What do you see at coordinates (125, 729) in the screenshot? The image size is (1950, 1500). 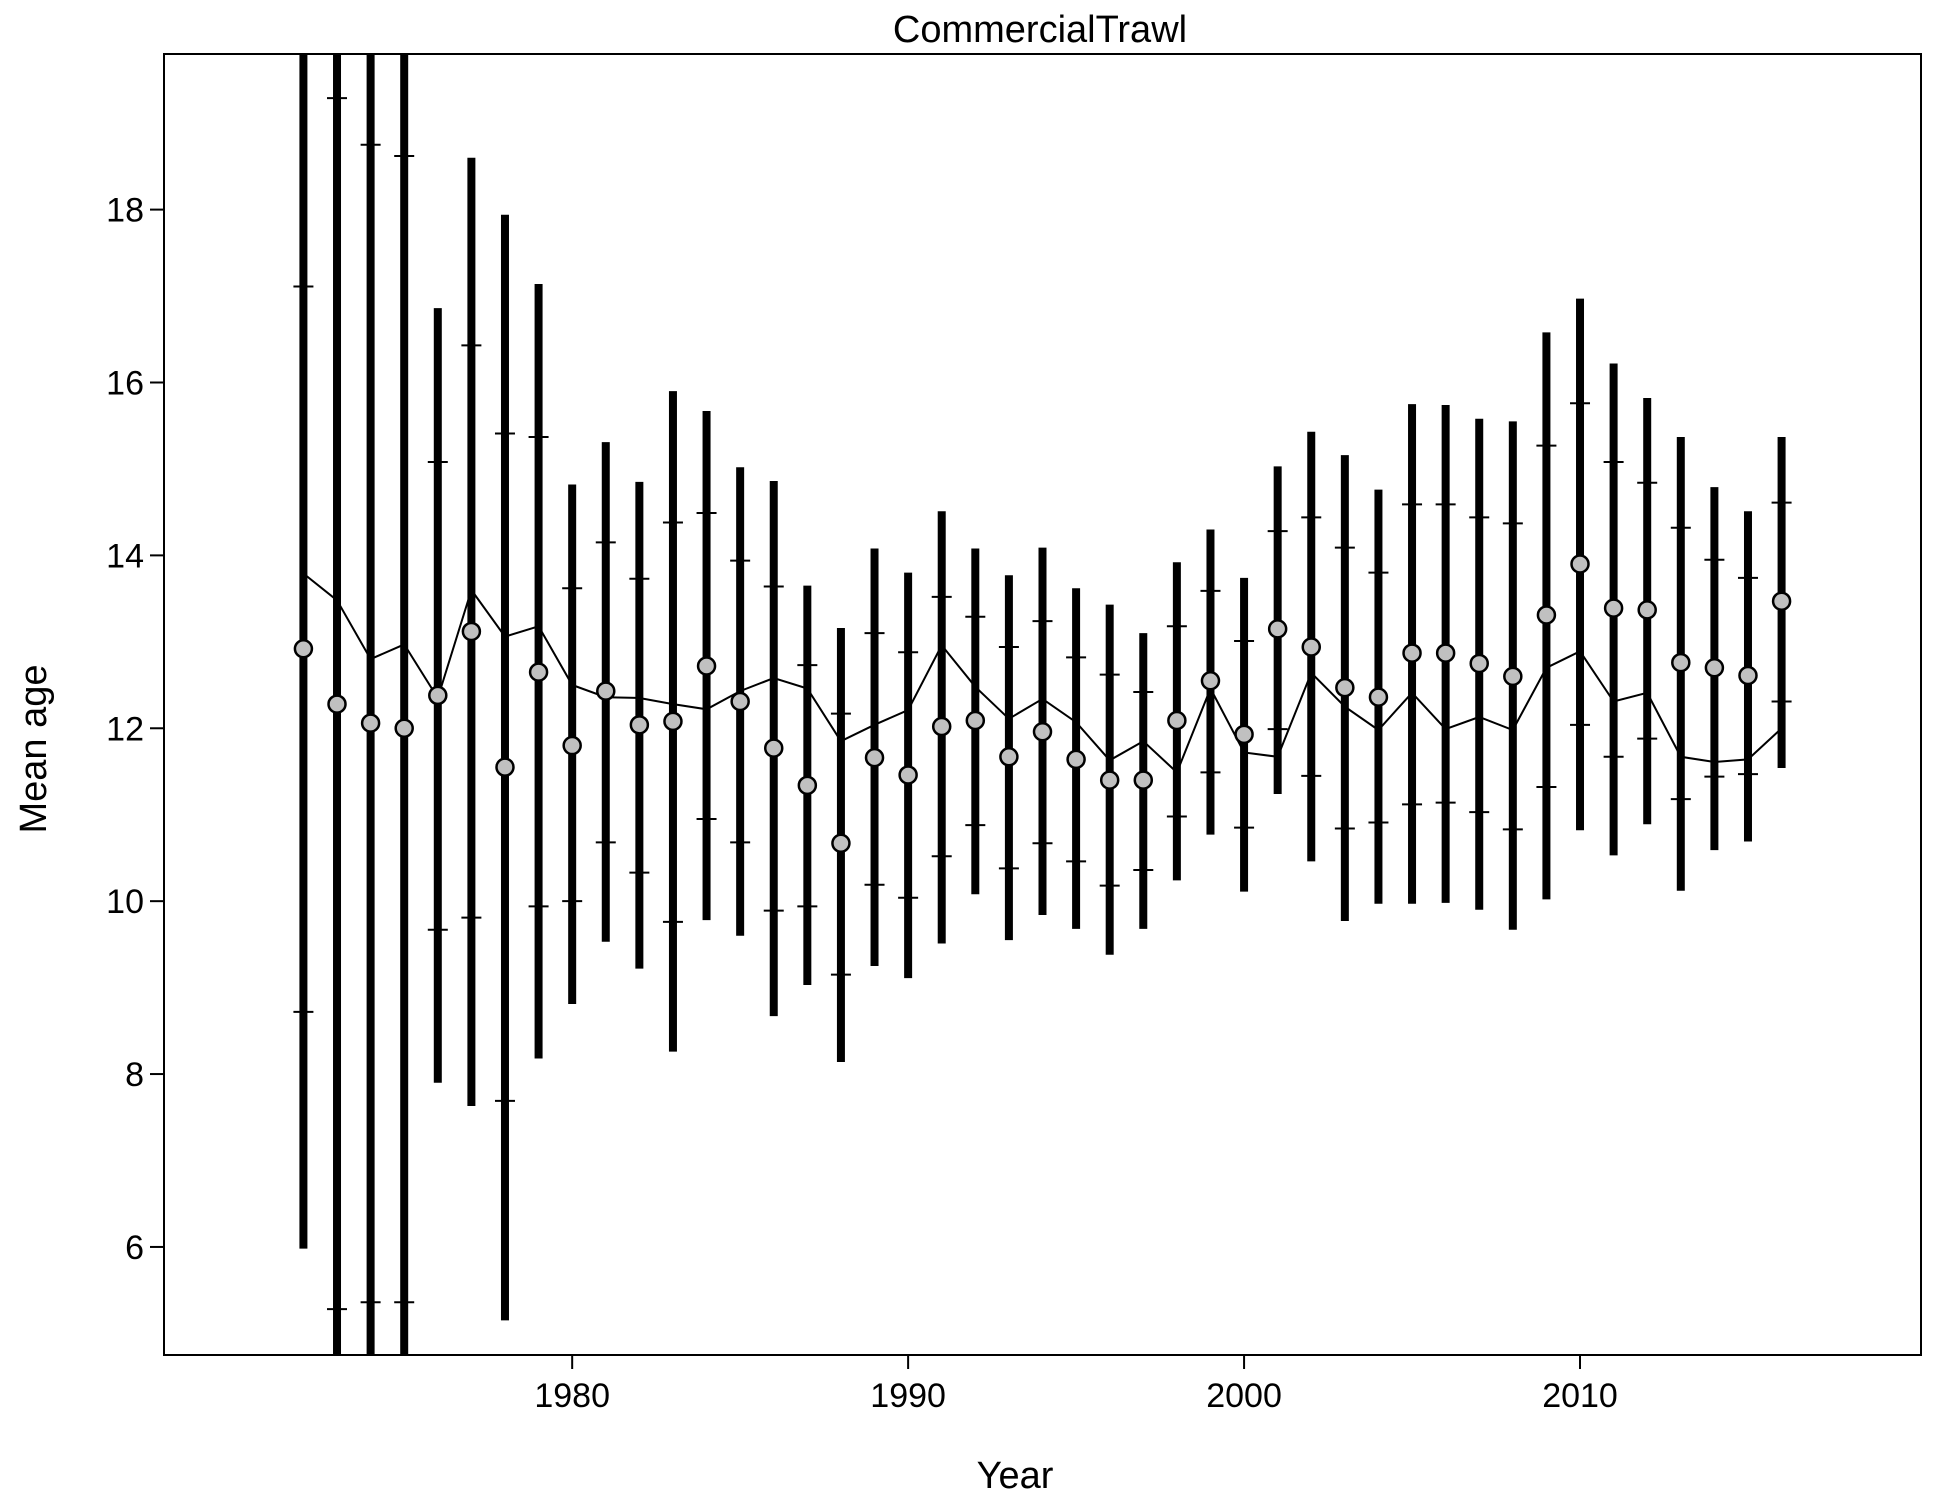 I see `y-tick-label: 12` at bounding box center [125, 729].